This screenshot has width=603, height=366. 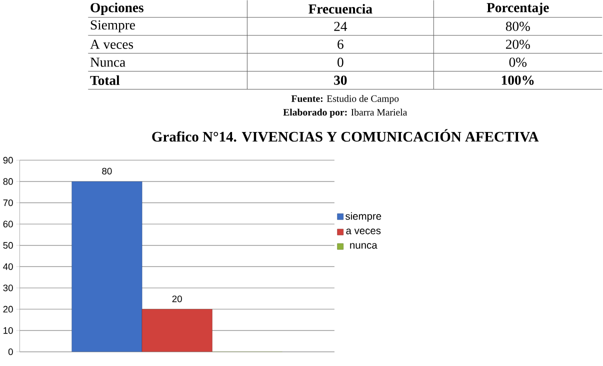 I want to click on y-tick-label: 90, so click(x=8, y=160).